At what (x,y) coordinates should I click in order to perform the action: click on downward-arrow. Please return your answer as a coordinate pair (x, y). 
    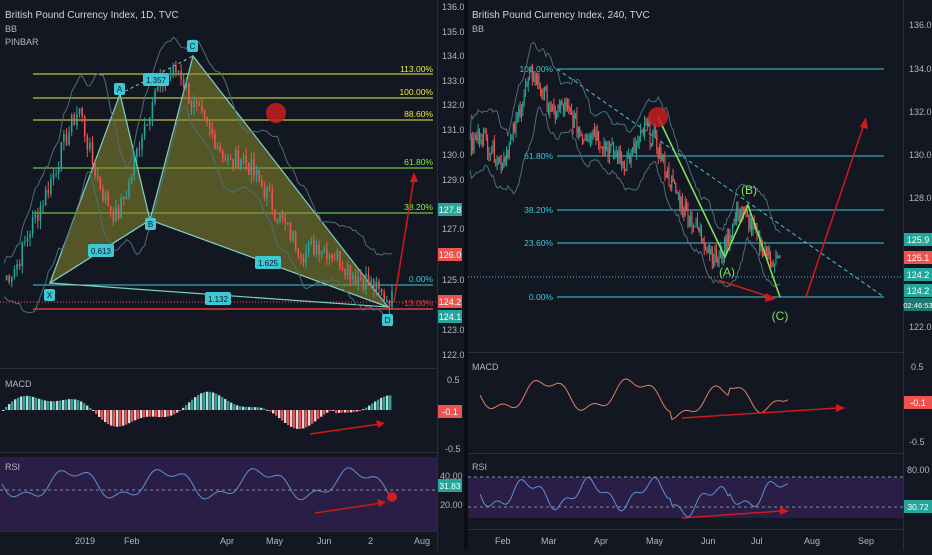
    Looking at the image, I should click on (744, 288).